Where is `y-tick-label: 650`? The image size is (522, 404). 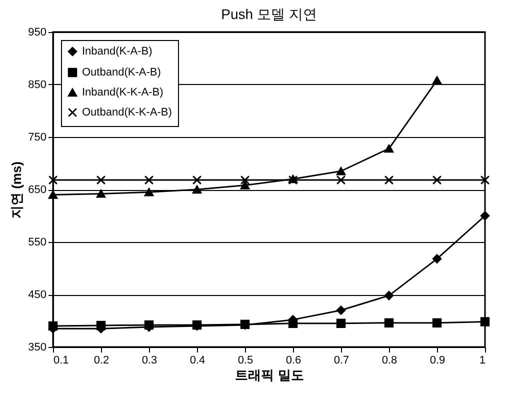
y-tick-label: 650 is located at coordinates (37, 190).